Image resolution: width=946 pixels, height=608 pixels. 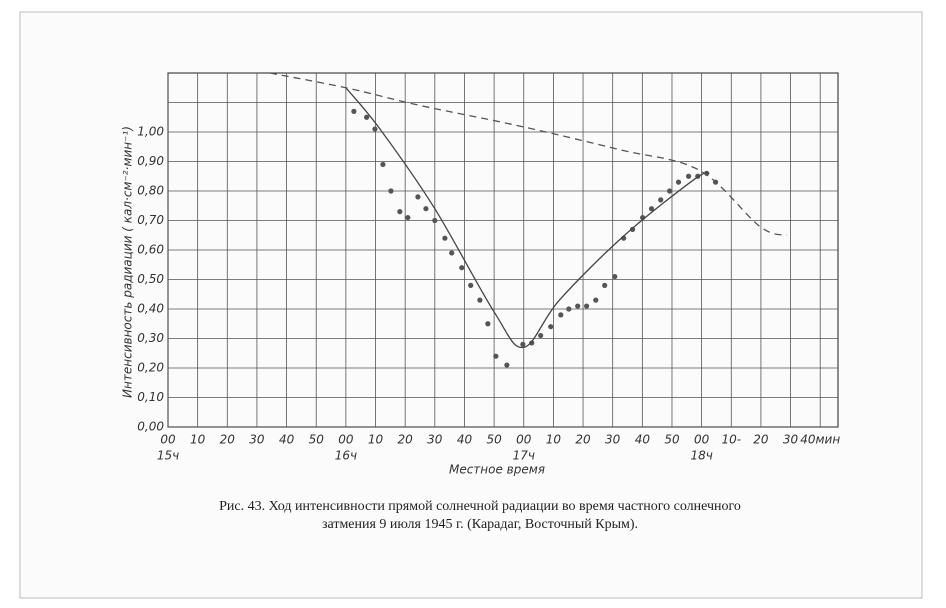 I want to click on x-hour-label: 15ч, so click(x=168, y=456).